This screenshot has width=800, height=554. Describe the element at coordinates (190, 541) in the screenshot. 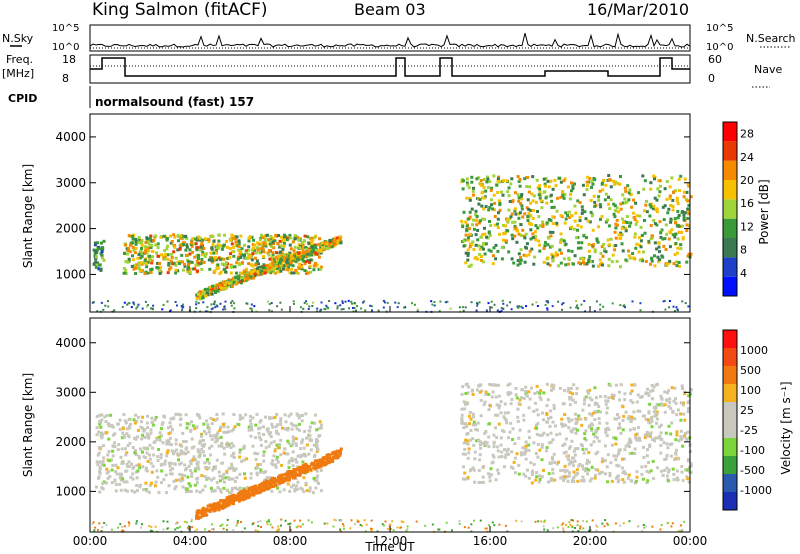

I see `x-tick-label: 04:00` at that location.